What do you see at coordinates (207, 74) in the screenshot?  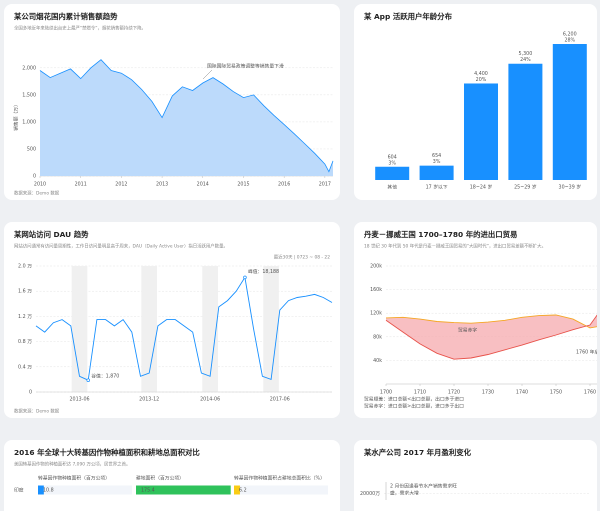 I see `annotation-line` at bounding box center [207, 74].